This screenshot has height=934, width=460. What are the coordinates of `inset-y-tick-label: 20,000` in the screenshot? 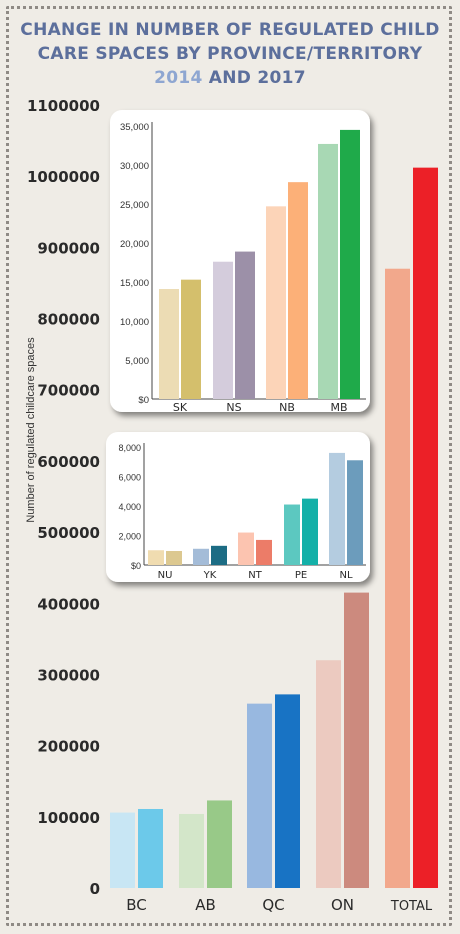 It's located at (134, 244).